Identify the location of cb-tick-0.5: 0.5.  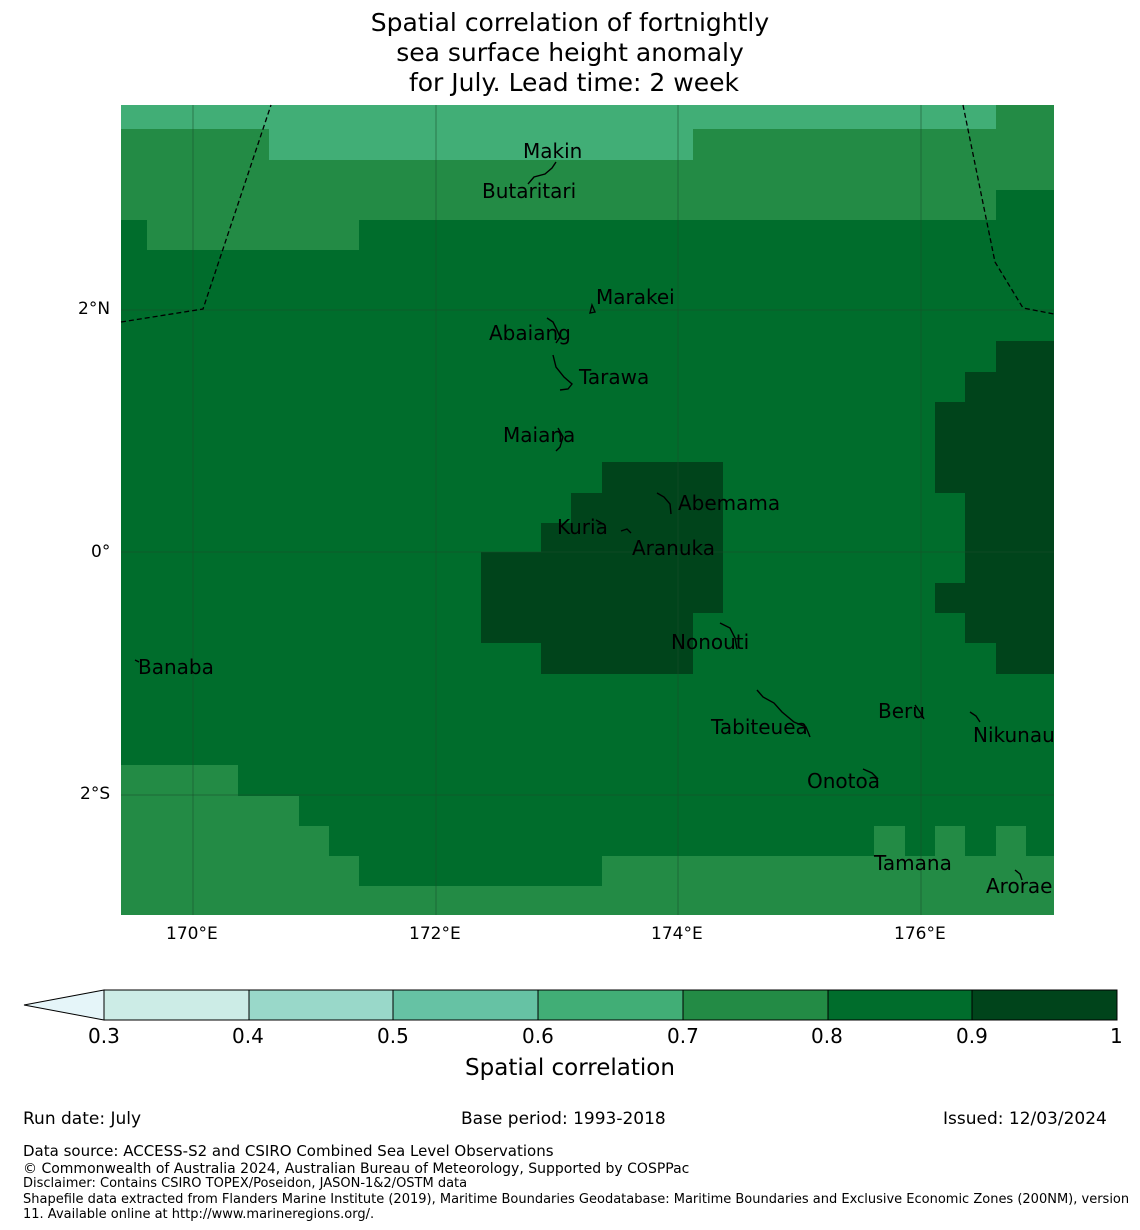
(393, 1036).